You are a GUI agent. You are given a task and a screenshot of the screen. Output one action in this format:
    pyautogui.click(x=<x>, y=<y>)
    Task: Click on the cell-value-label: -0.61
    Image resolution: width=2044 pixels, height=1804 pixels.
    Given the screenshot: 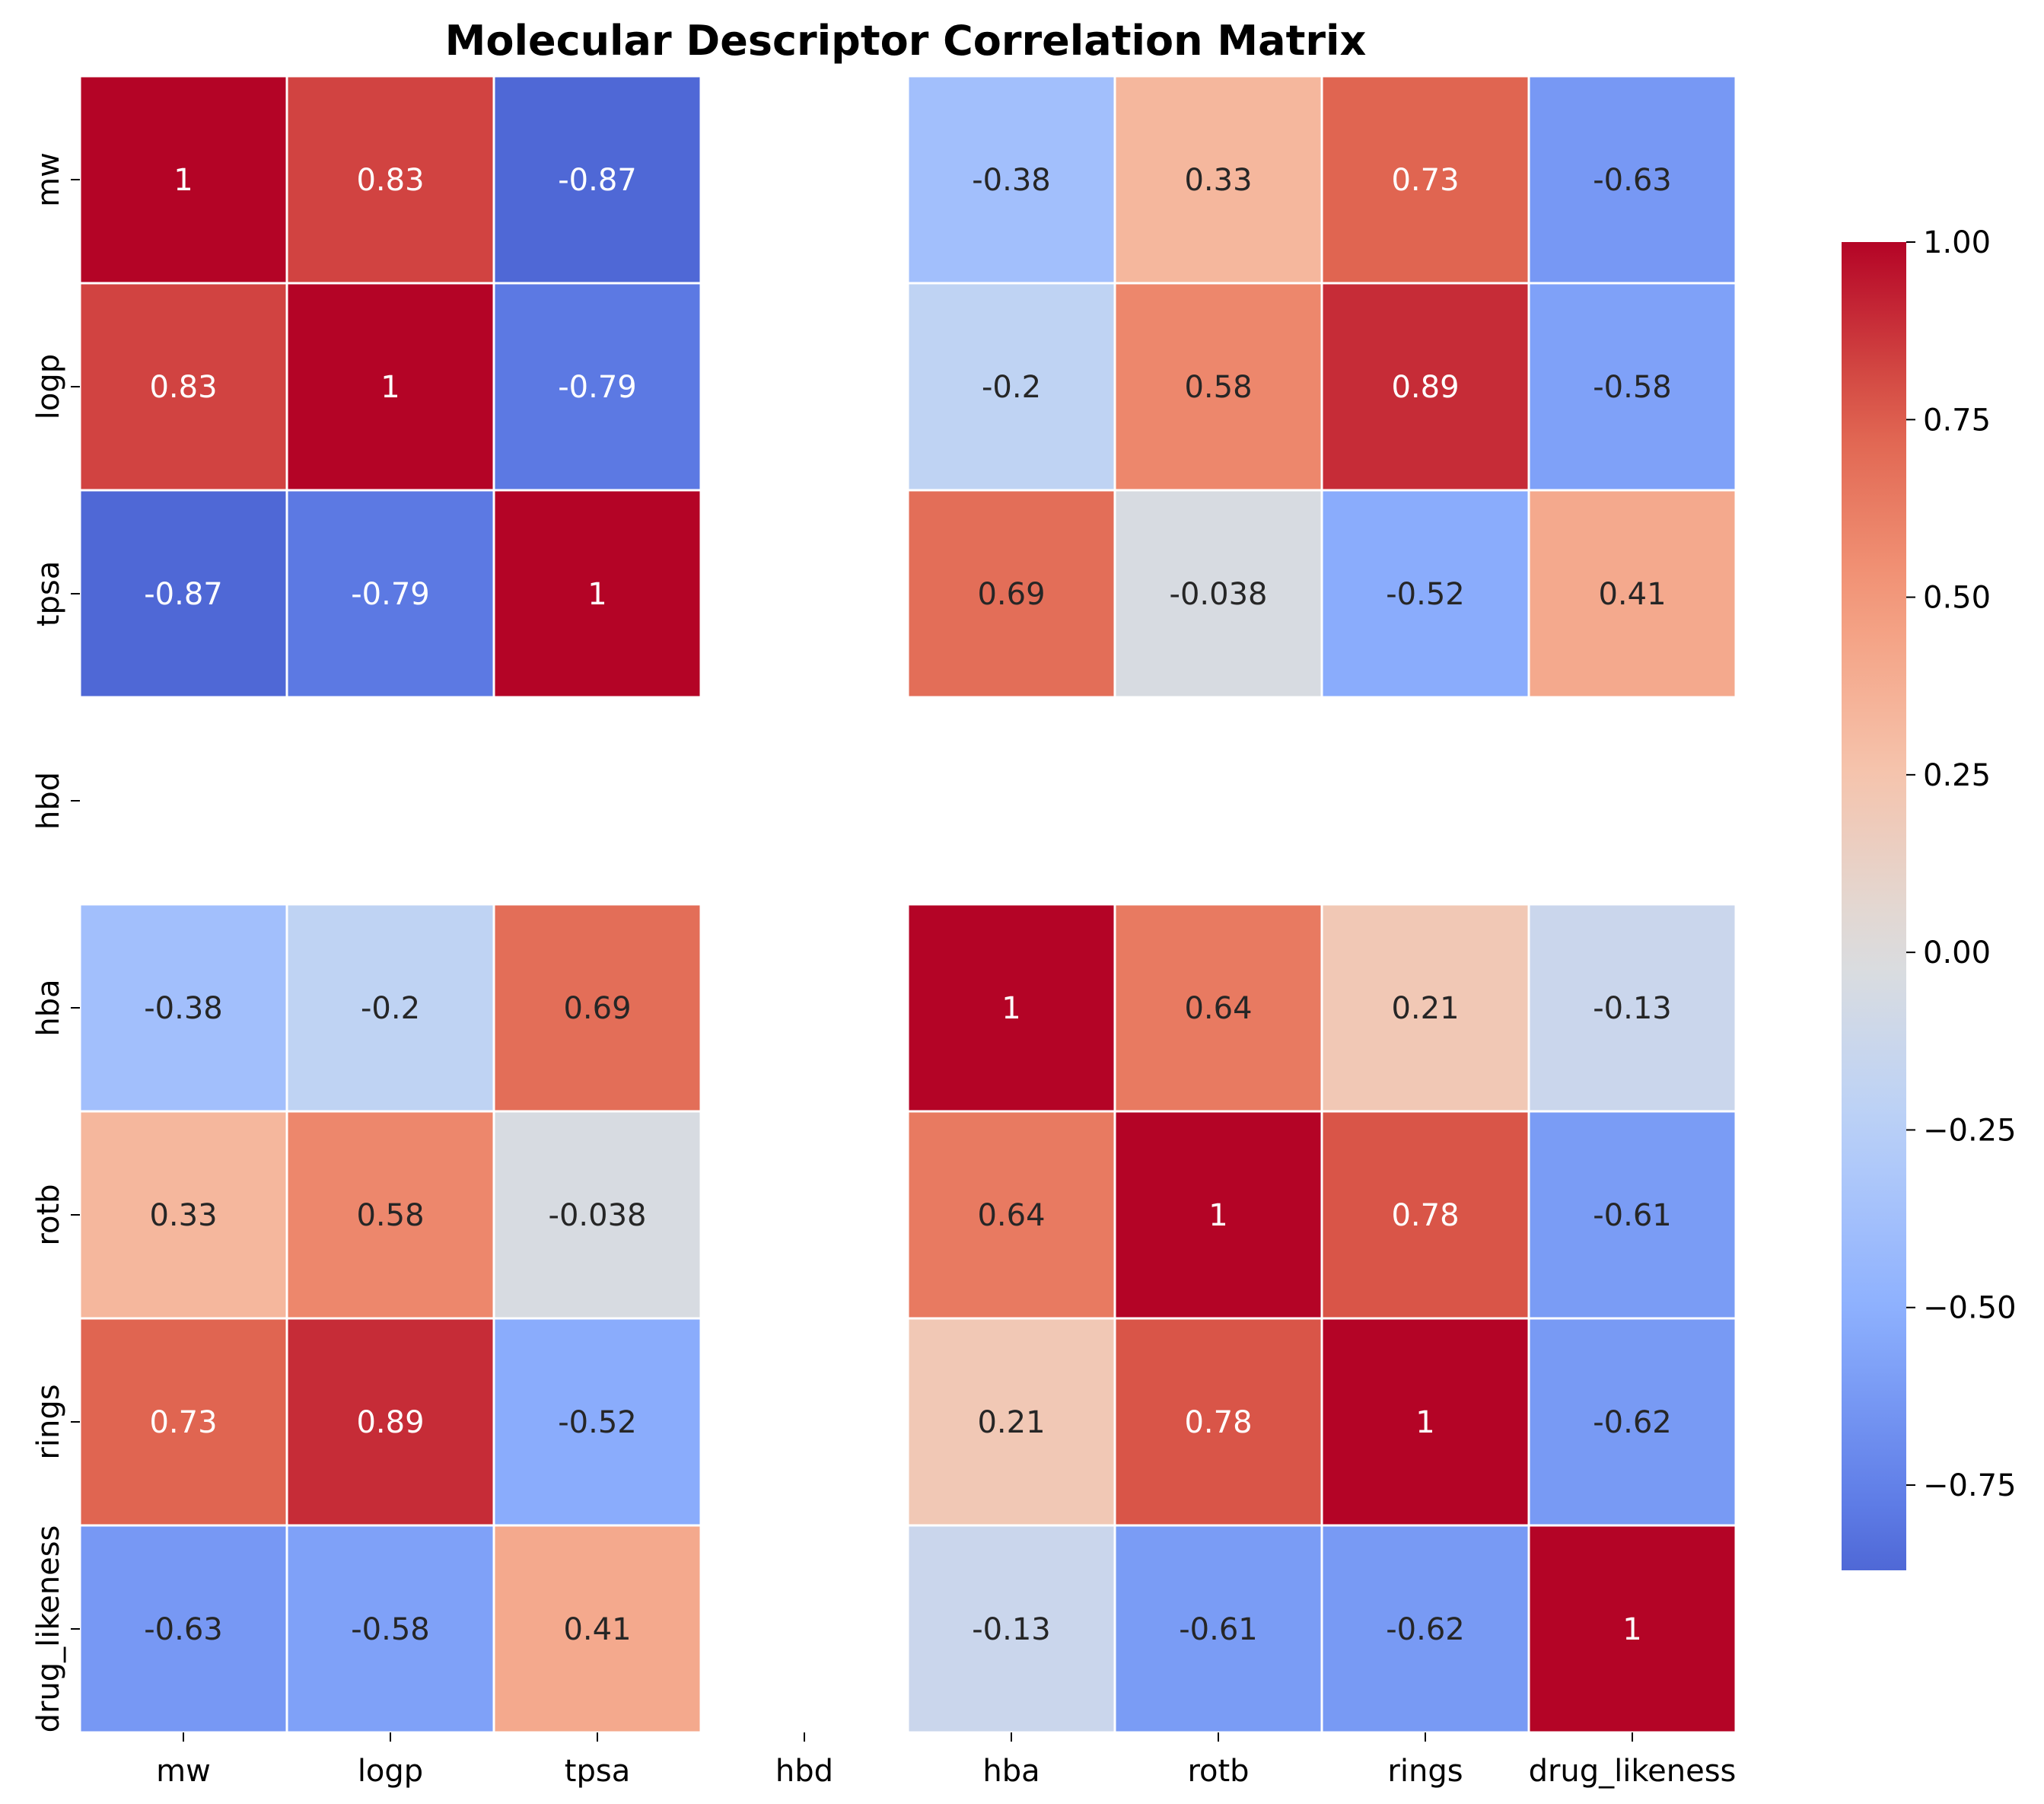 What is the action you would take?
    pyautogui.click(x=1218, y=1629)
    